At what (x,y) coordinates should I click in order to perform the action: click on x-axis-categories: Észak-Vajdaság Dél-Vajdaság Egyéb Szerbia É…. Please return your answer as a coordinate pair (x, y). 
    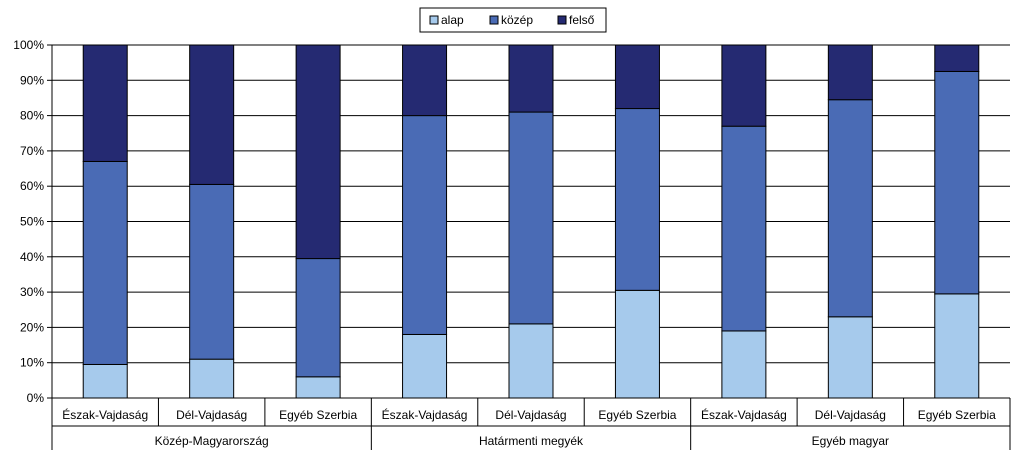
    Looking at the image, I should click on (531, 424).